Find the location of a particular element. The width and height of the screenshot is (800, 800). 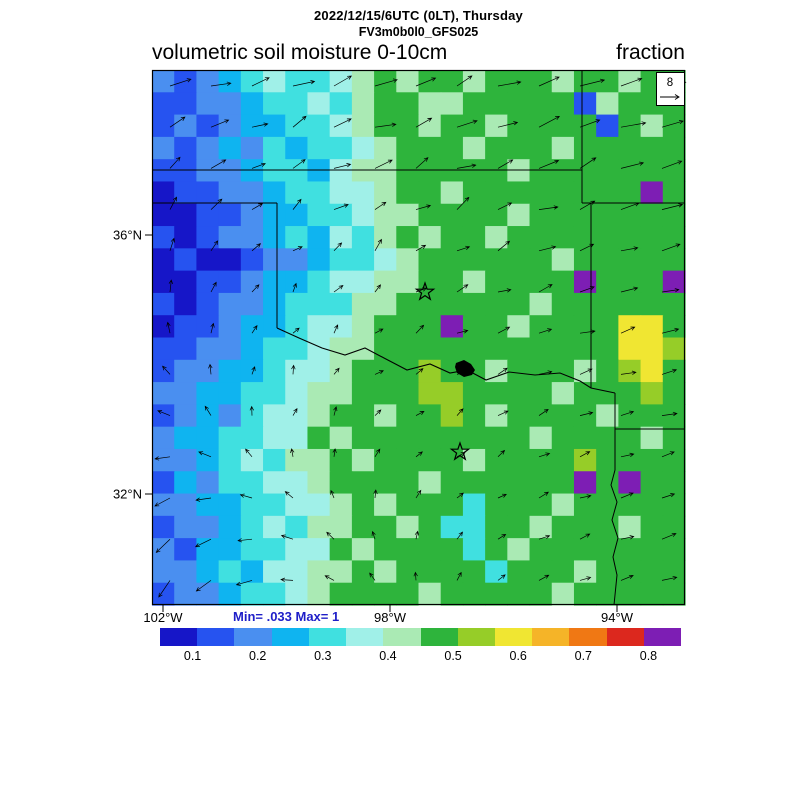

plot-title-row: volumetric soil moisture 0-10cm fraction is located at coordinates (418, 53).